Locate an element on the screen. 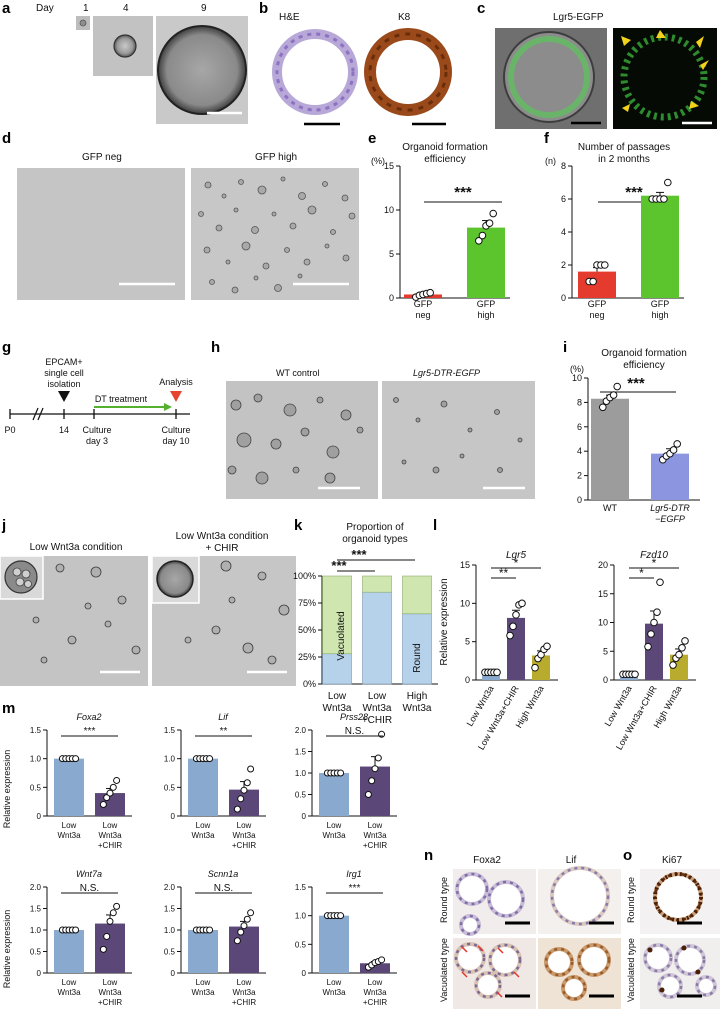 This screenshot has height=1015, width=722. significance: * is located at coordinates (516, 563).